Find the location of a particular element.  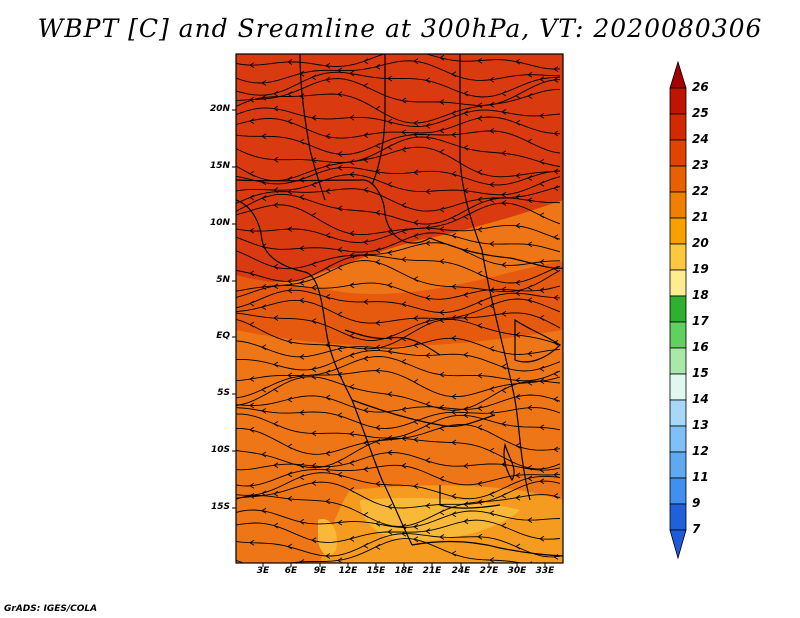

colorbar-label: 24 is located at coordinates (700, 139).